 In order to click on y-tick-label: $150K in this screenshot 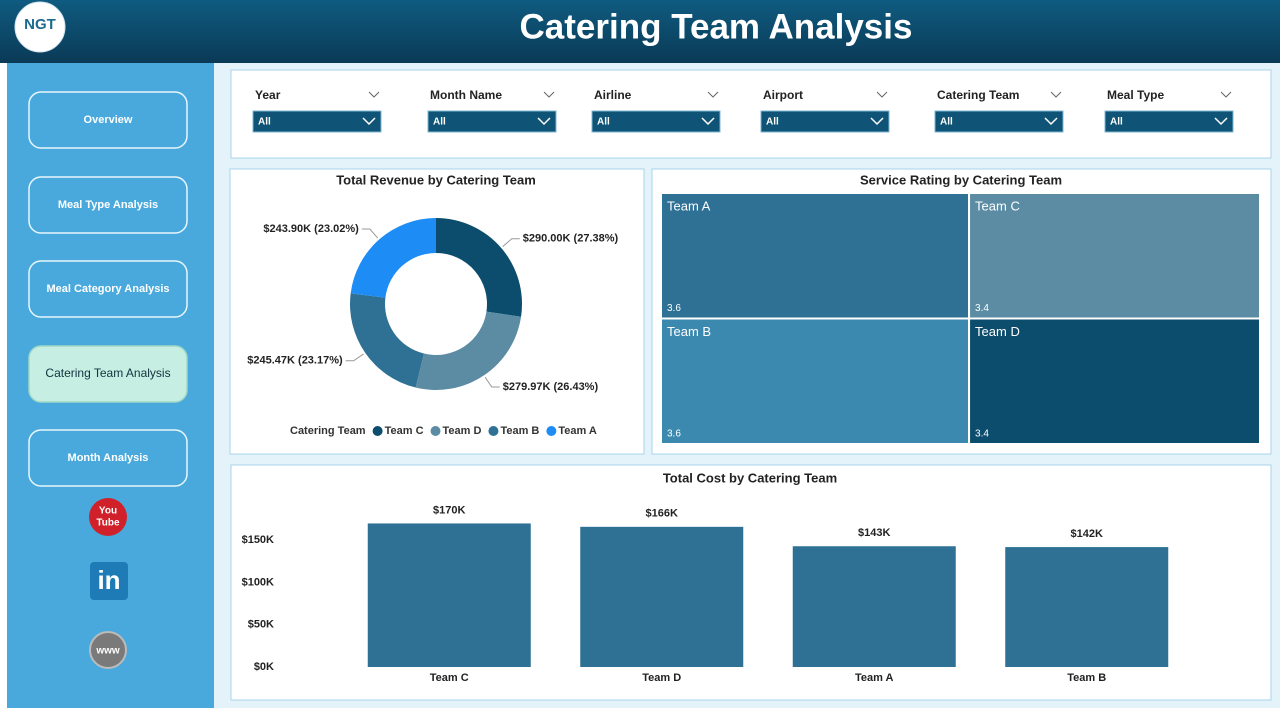, I will do `click(258, 540)`.